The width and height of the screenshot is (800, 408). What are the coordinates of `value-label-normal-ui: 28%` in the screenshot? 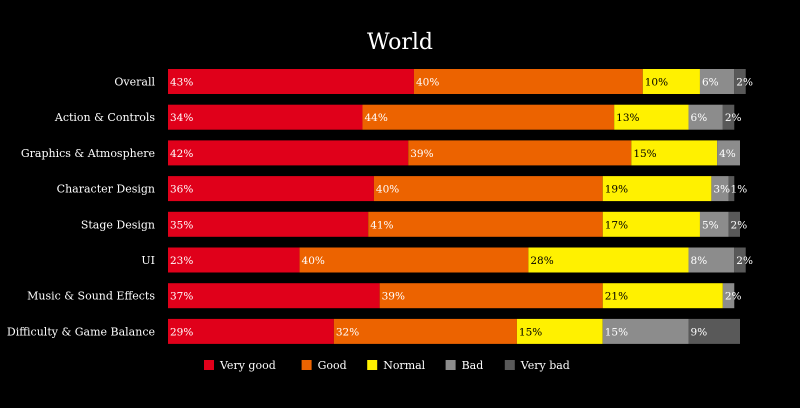 It's located at (541, 261).